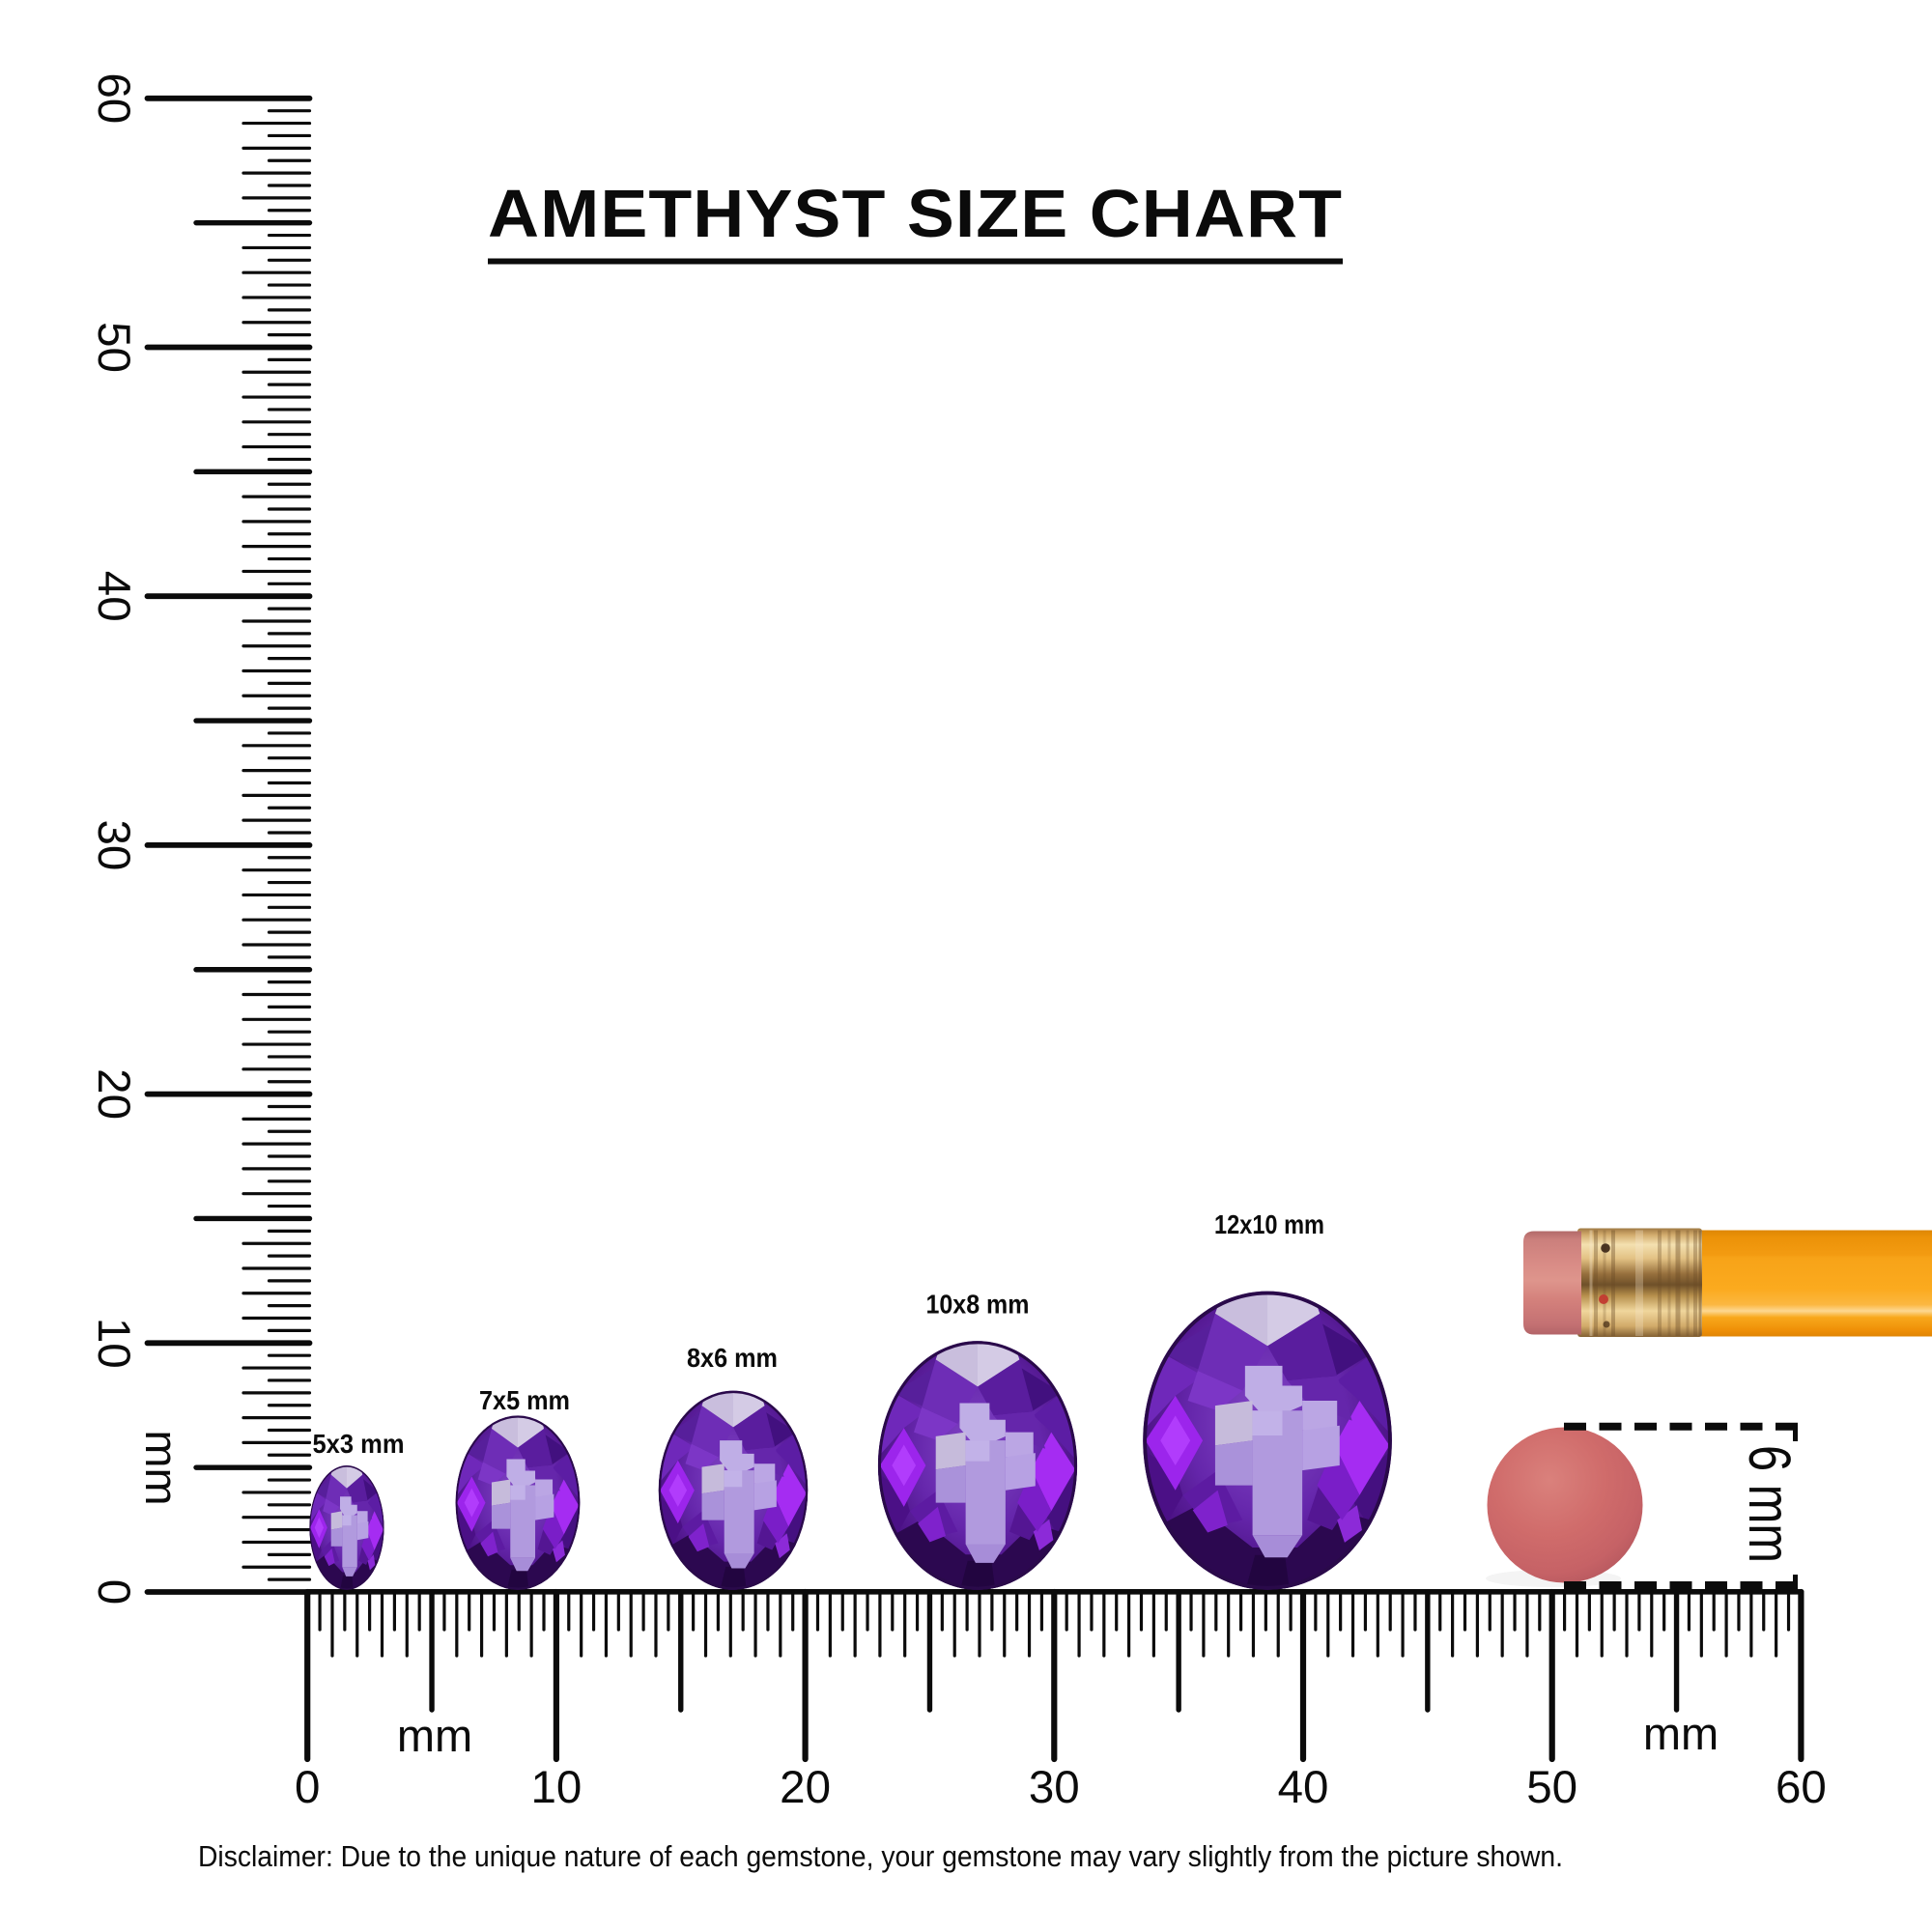  I want to click on svg-text: 5x3 mm, so click(359, 1444).